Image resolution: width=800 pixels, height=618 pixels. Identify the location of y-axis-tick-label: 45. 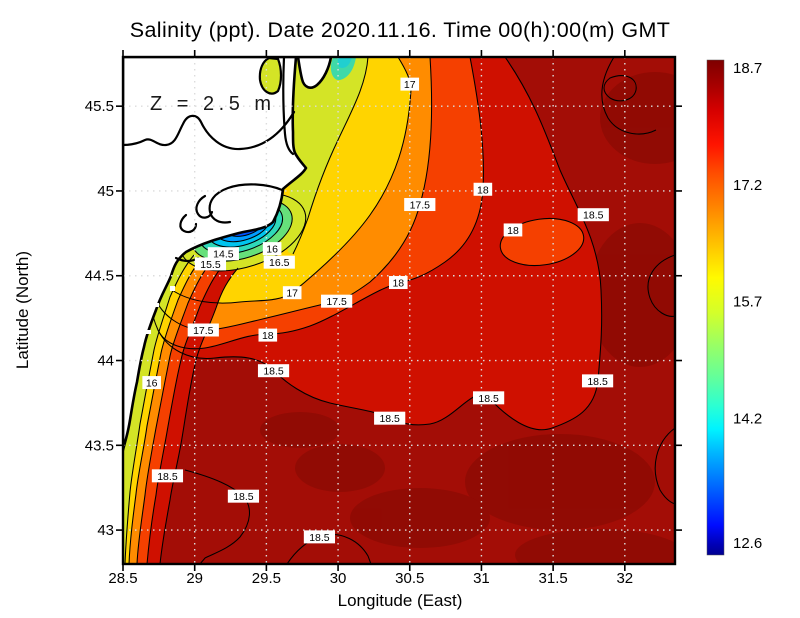
(105, 191).